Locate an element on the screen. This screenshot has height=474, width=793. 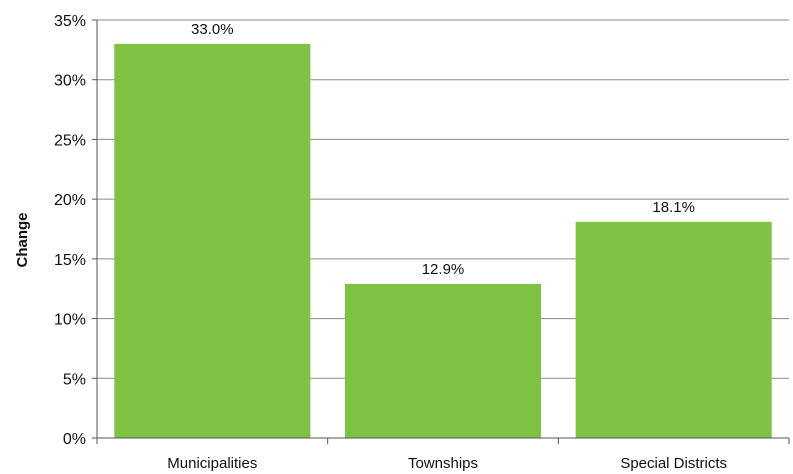
bar-special-districts is located at coordinates (673, 329).